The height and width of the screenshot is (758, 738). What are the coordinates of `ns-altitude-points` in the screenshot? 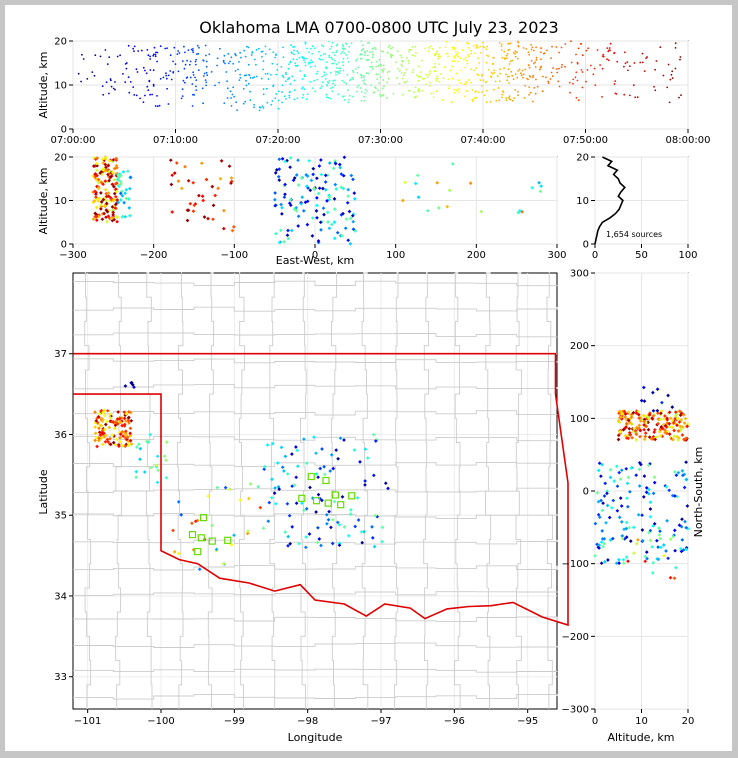 It's located at (641, 483).